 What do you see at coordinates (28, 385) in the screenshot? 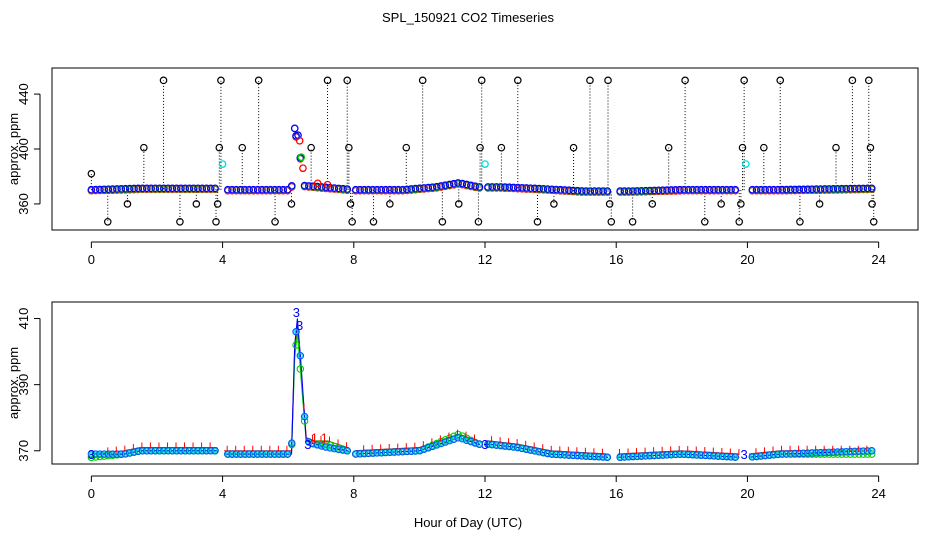
I see `bottom-y-axis: 370 390 410` at bounding box center [28, 385].